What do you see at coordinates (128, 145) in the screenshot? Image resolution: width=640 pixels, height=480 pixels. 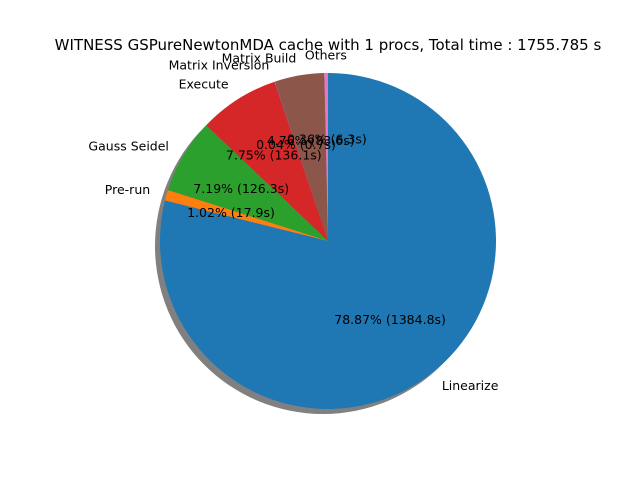 I see `slice-label: Gauss Seidel` at bounding box center [128, 145].